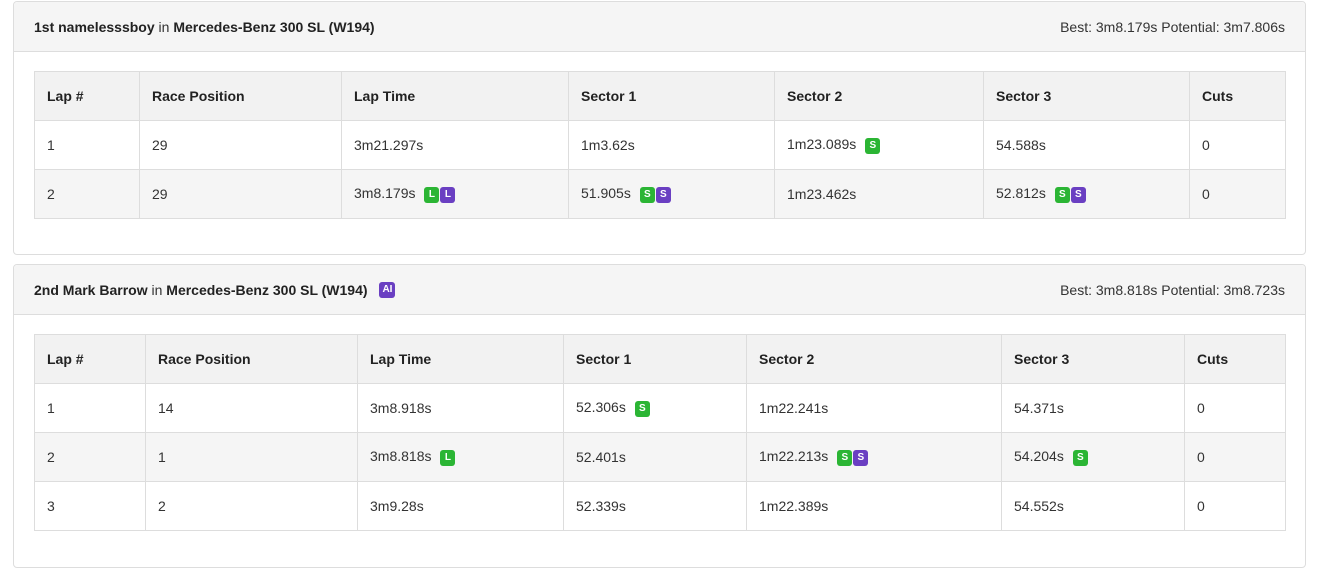 This screenshot has height=574, width=1320. I want to click on best-lap-time: 3m8.818s, so click(1126, 290).